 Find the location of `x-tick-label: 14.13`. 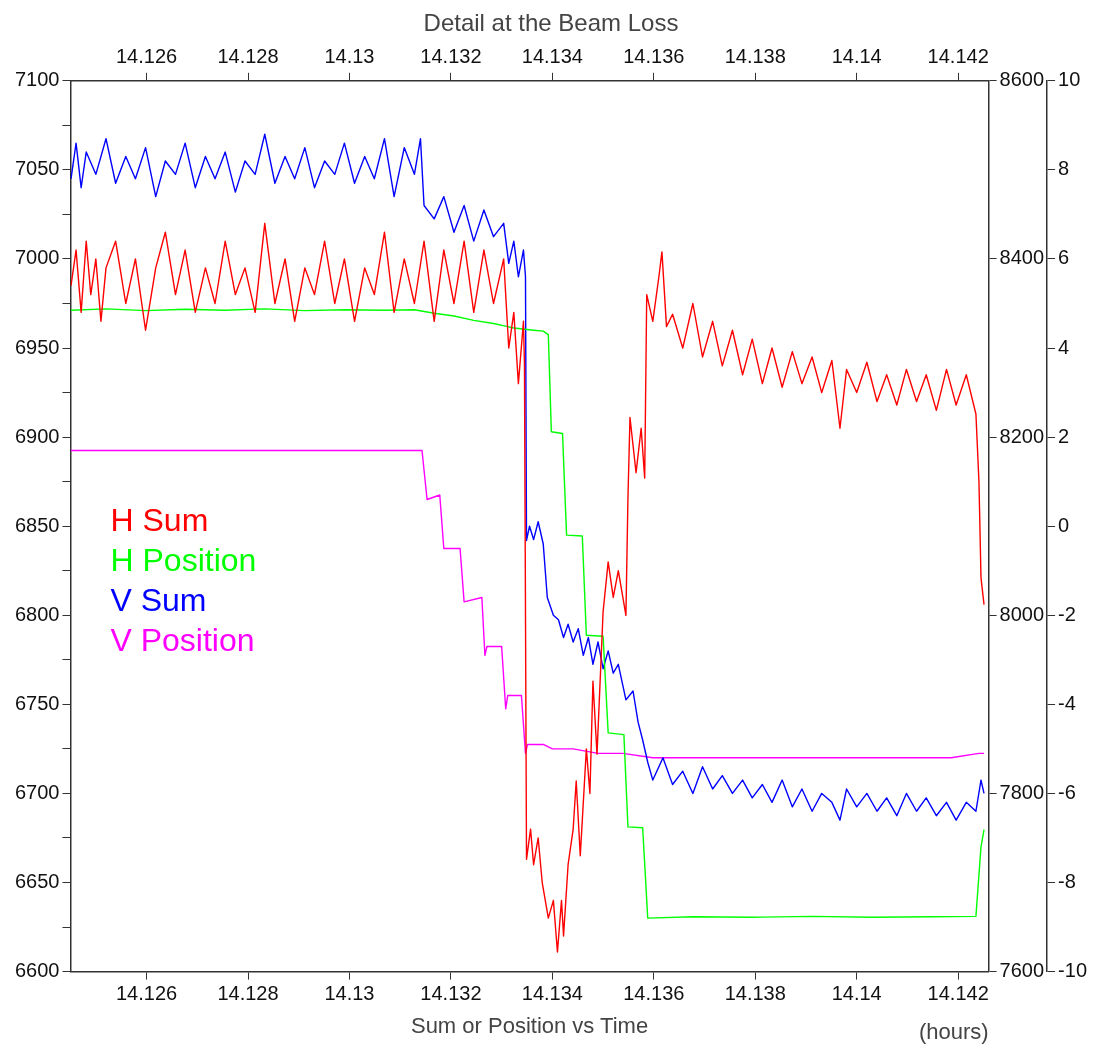

x-tick-label: 14.13 is located at coordinates (349, 993).